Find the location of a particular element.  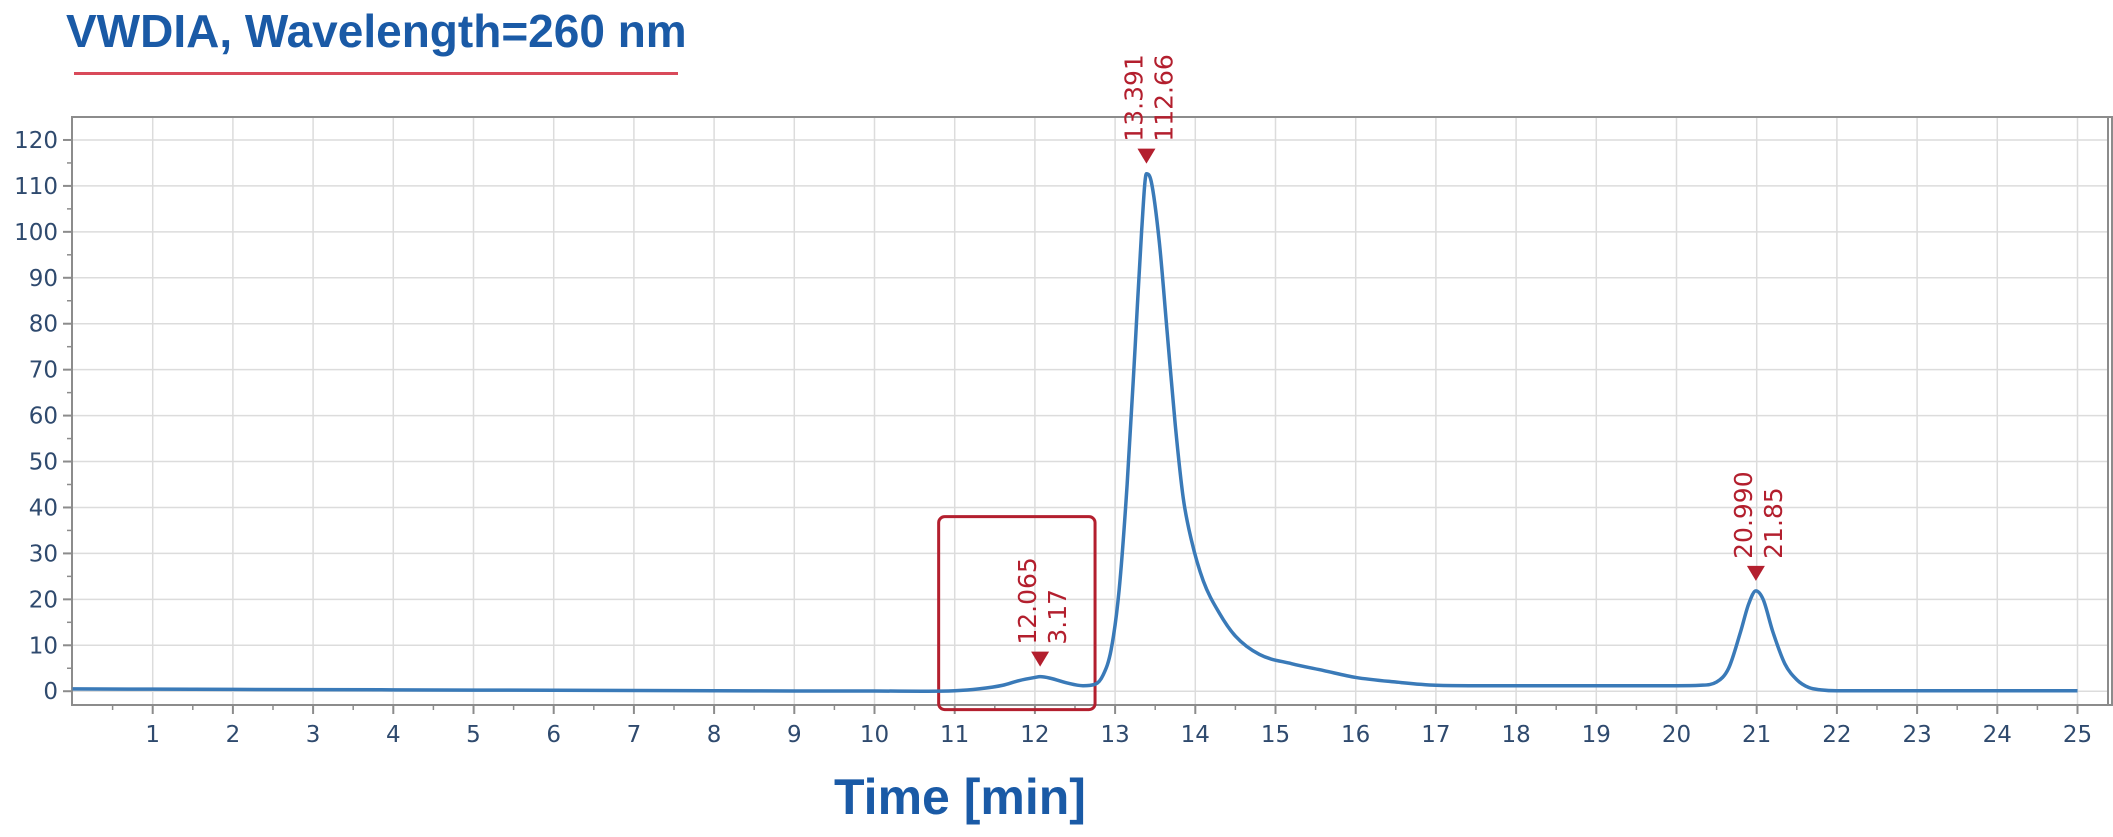

y-axis: 0 10 20 30 40 50 60 70 80 90 100 110 120 is located at coordinates (43, 416).